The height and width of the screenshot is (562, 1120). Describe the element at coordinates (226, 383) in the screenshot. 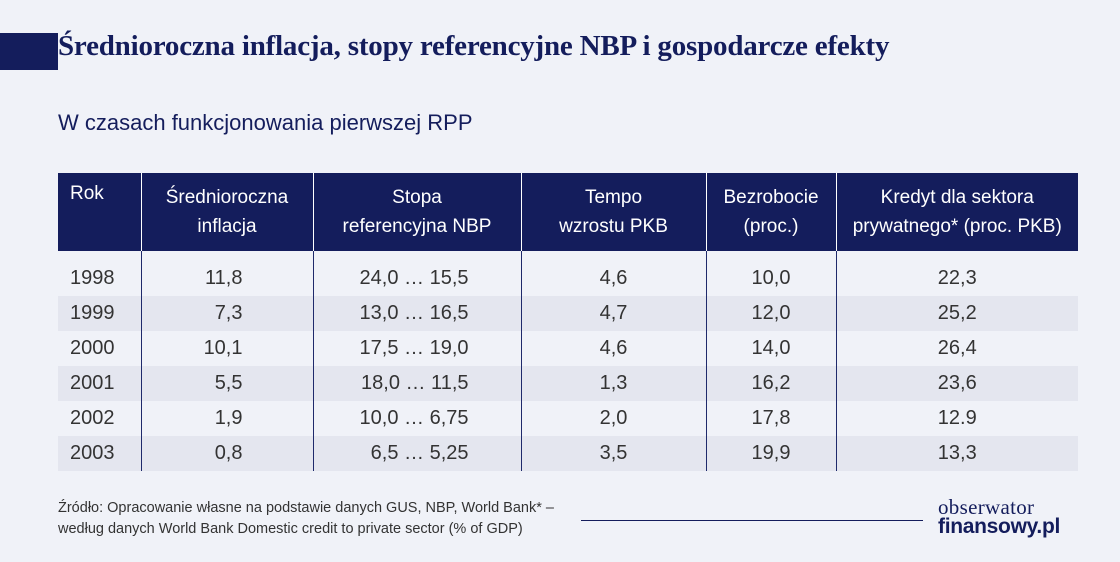

I see `cell-inflation: 5,5` at that location.